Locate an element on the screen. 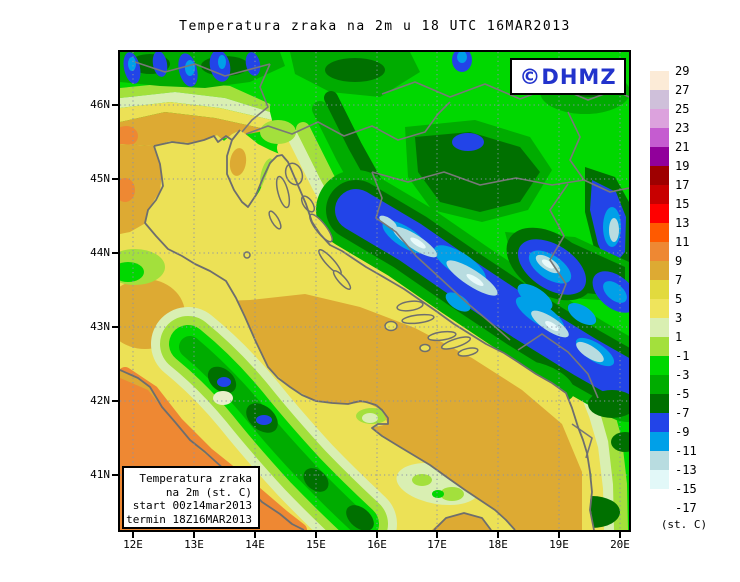  colorbar-boundary-label: 13 is located at coordinates (682, 223).